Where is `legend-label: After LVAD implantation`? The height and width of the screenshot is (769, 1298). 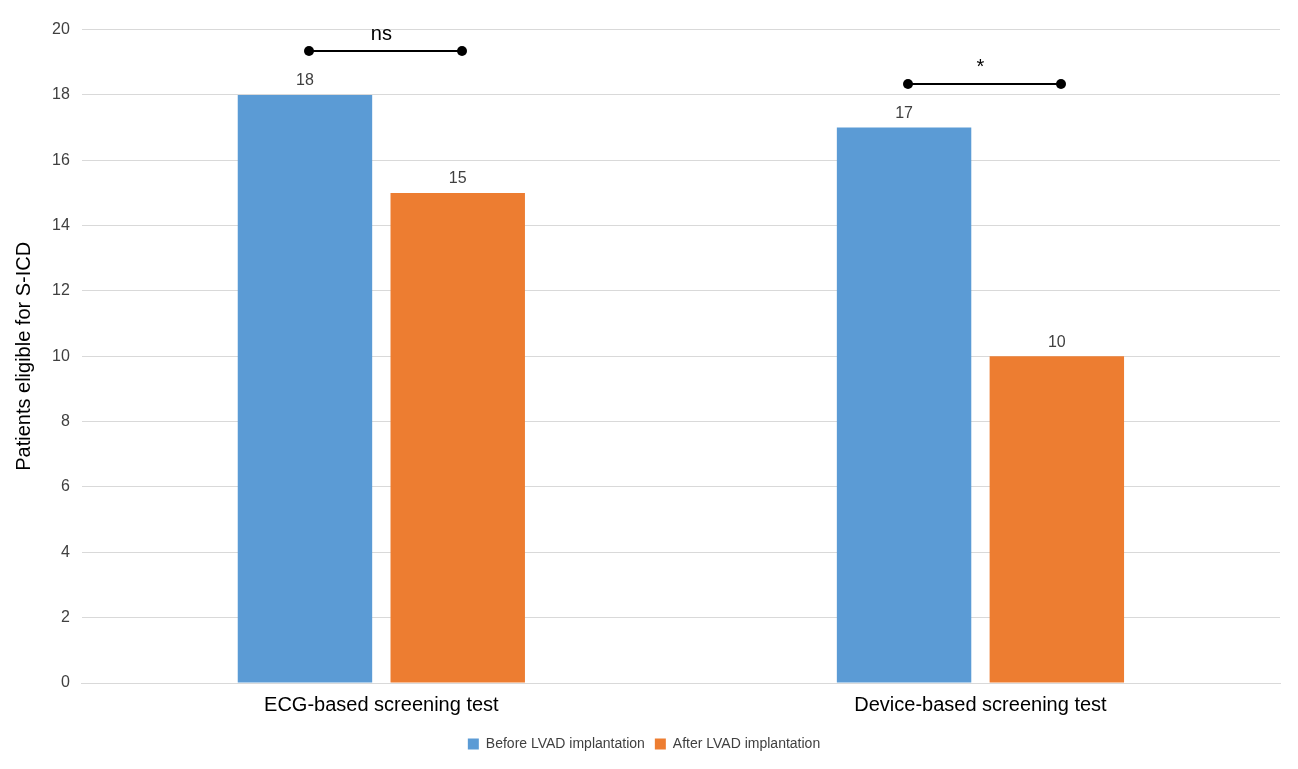
legend-label: After LVAD implantation is located at coordinates (746, 742).